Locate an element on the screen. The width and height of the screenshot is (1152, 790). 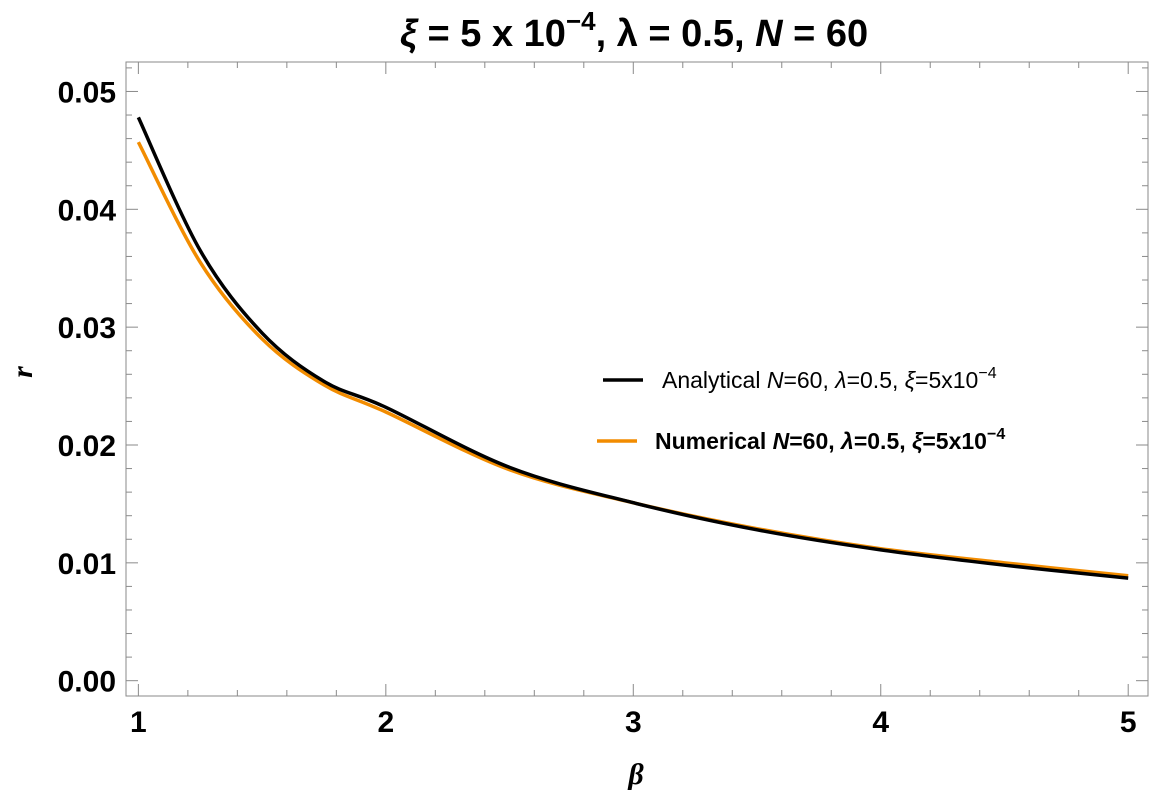
y-axis-label: r is located at coordinates (22, 372).